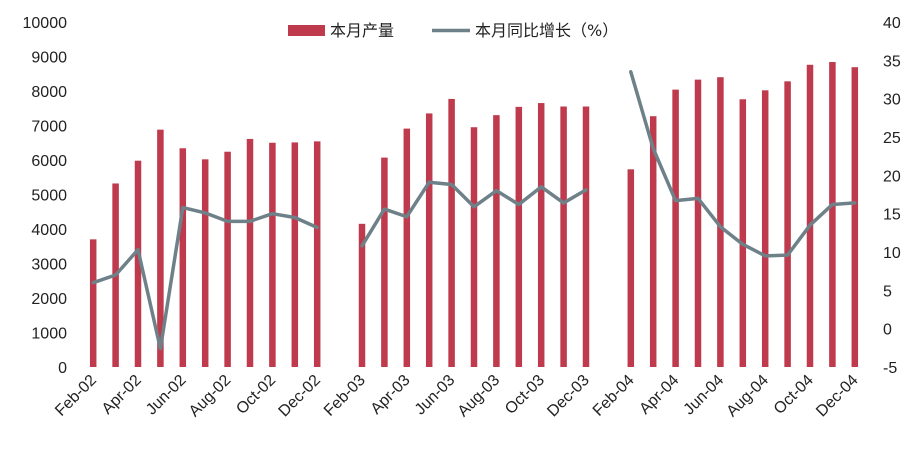 Image resolution: width=920 pixels, height=450 pixels. Describe the element at coordinates (887, 291) in the screenshot. I see `right-axis-tick-label: 5` at that location.